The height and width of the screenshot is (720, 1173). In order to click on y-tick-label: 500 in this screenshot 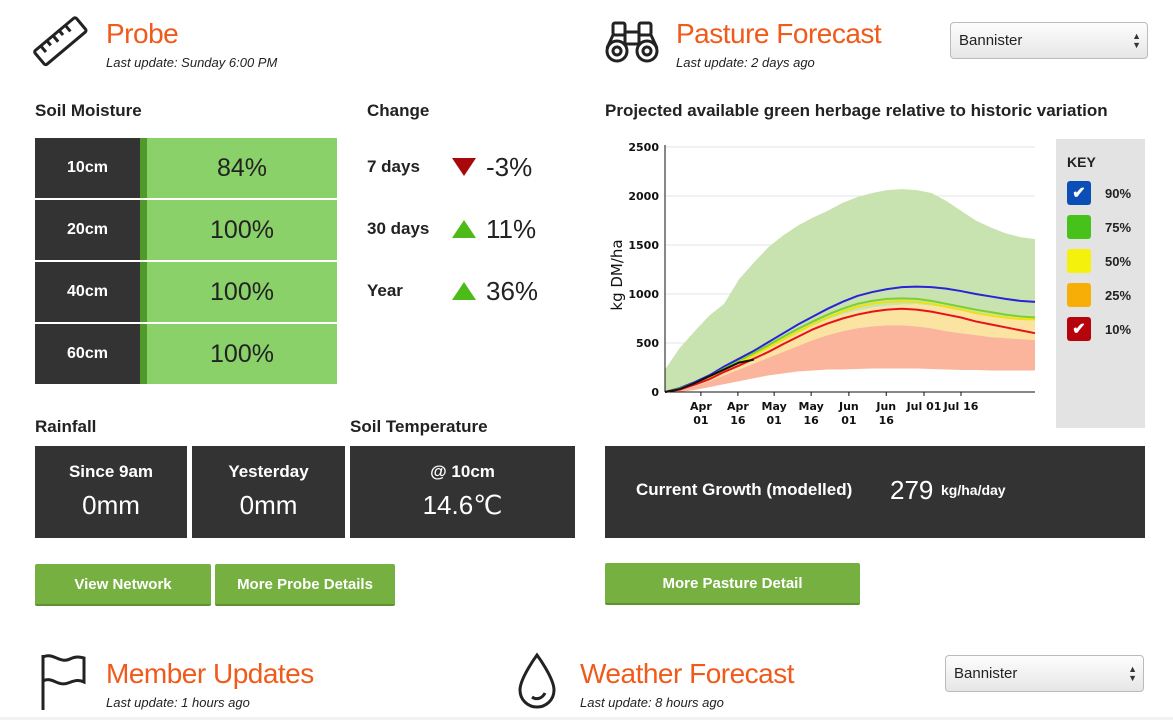, I will do `click(647, 343)`.